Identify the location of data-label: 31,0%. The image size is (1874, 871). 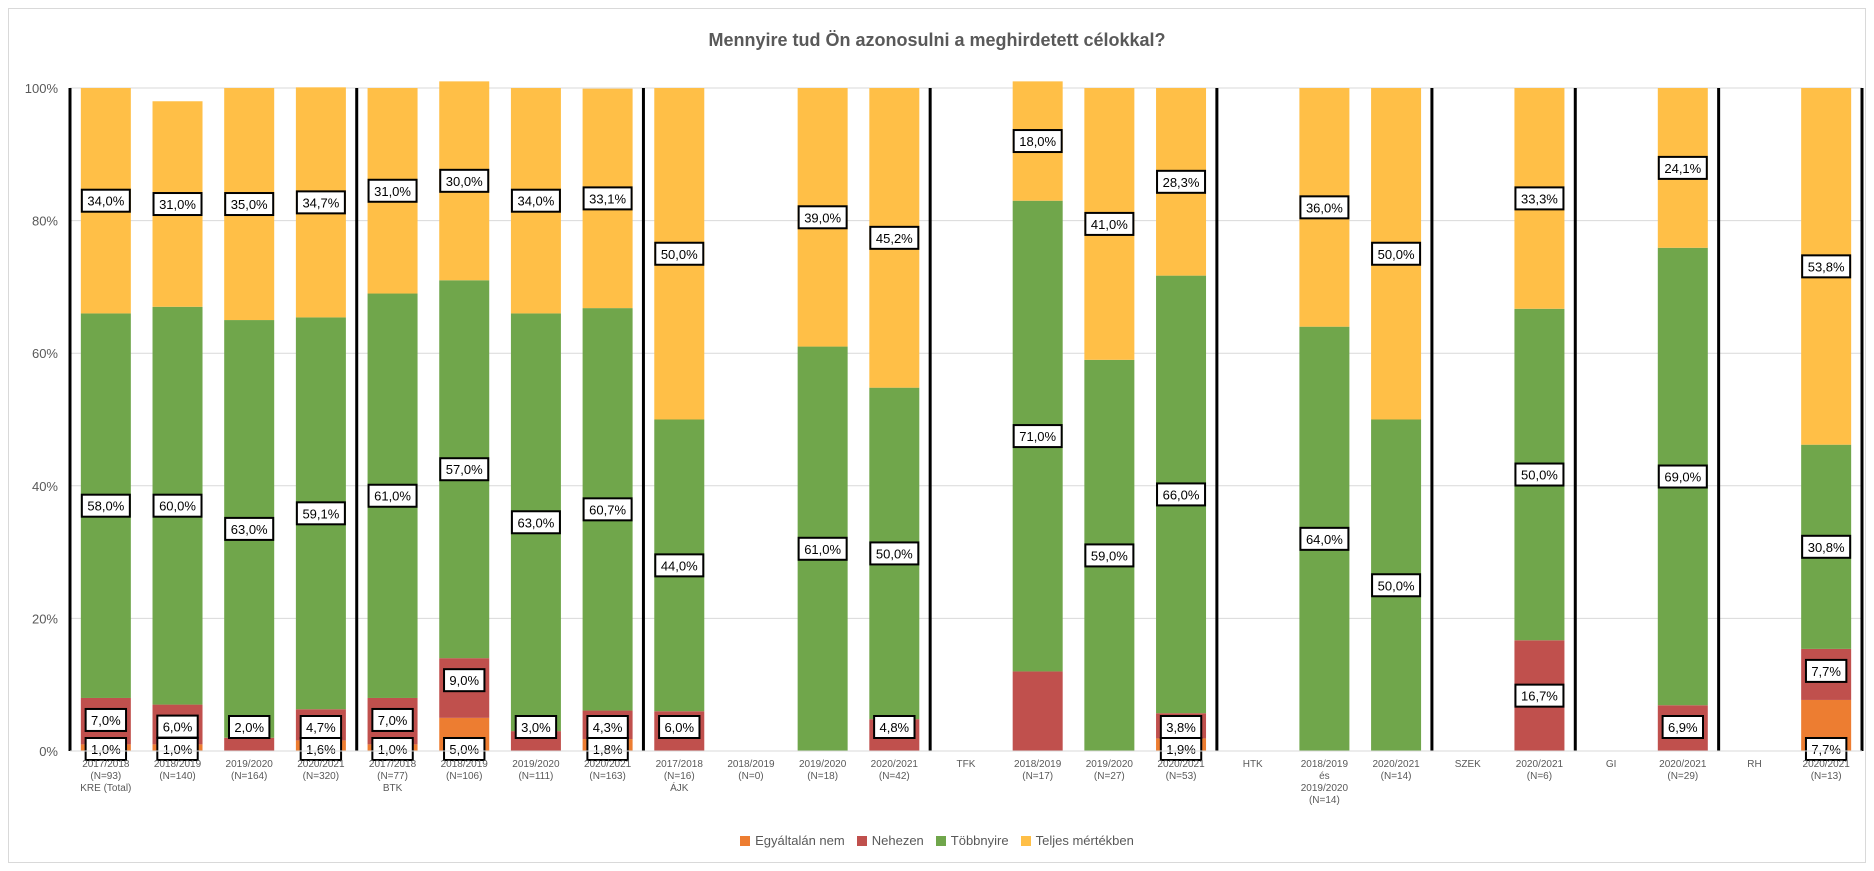
(392, 191).